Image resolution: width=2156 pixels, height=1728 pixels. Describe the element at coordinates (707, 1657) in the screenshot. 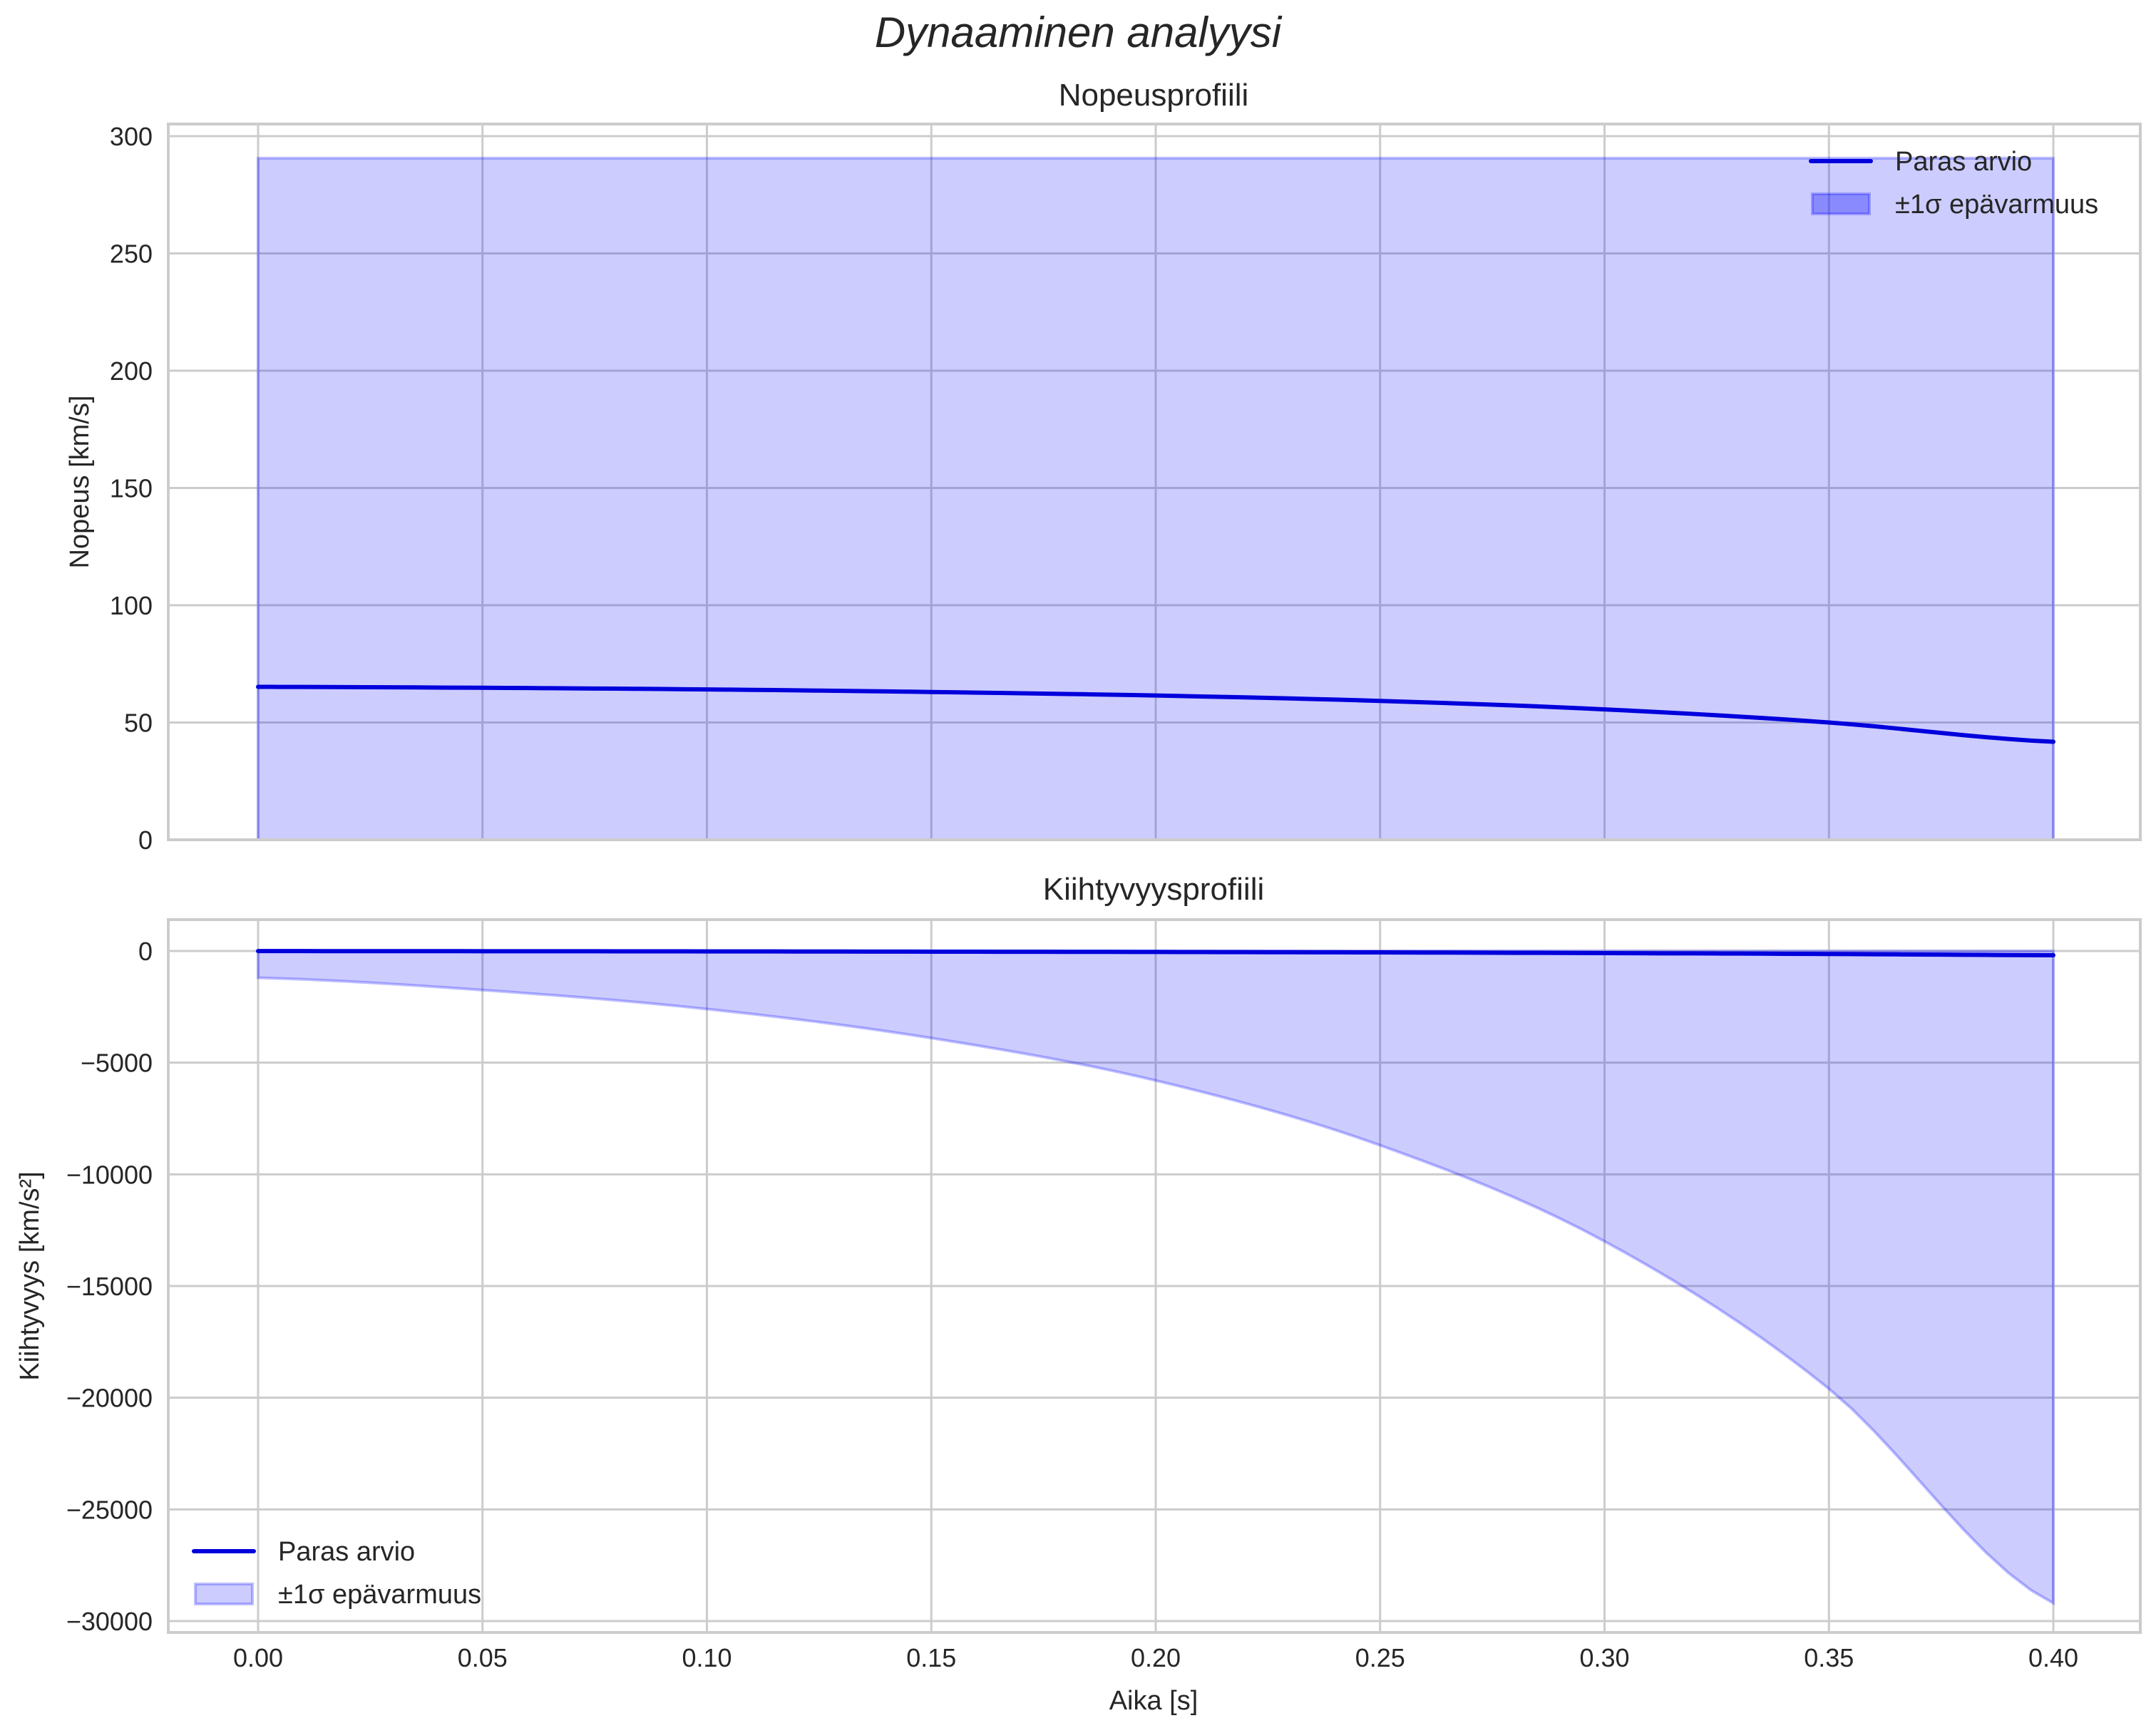

I see `x-tick-label: 0.10` at that location.